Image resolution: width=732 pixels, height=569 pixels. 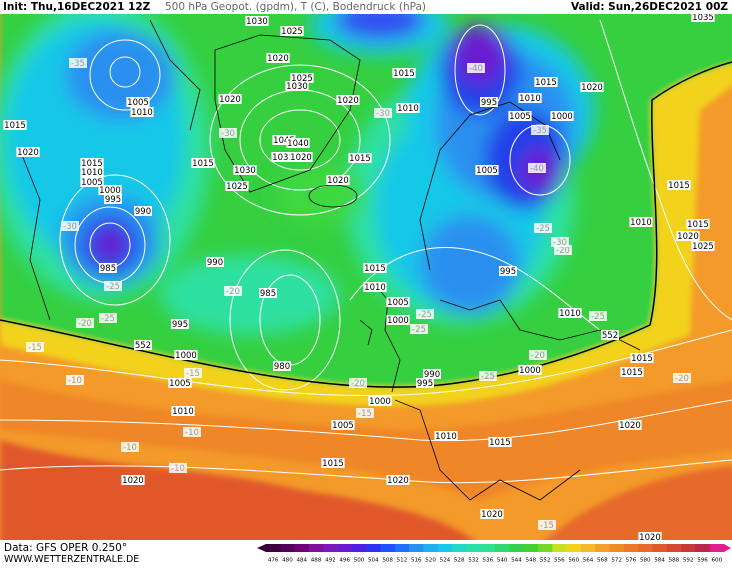 What do you see at coordinates (387, 561) in the screenshot?
I see `scale-label: 508` at bounding box center [387, 561].